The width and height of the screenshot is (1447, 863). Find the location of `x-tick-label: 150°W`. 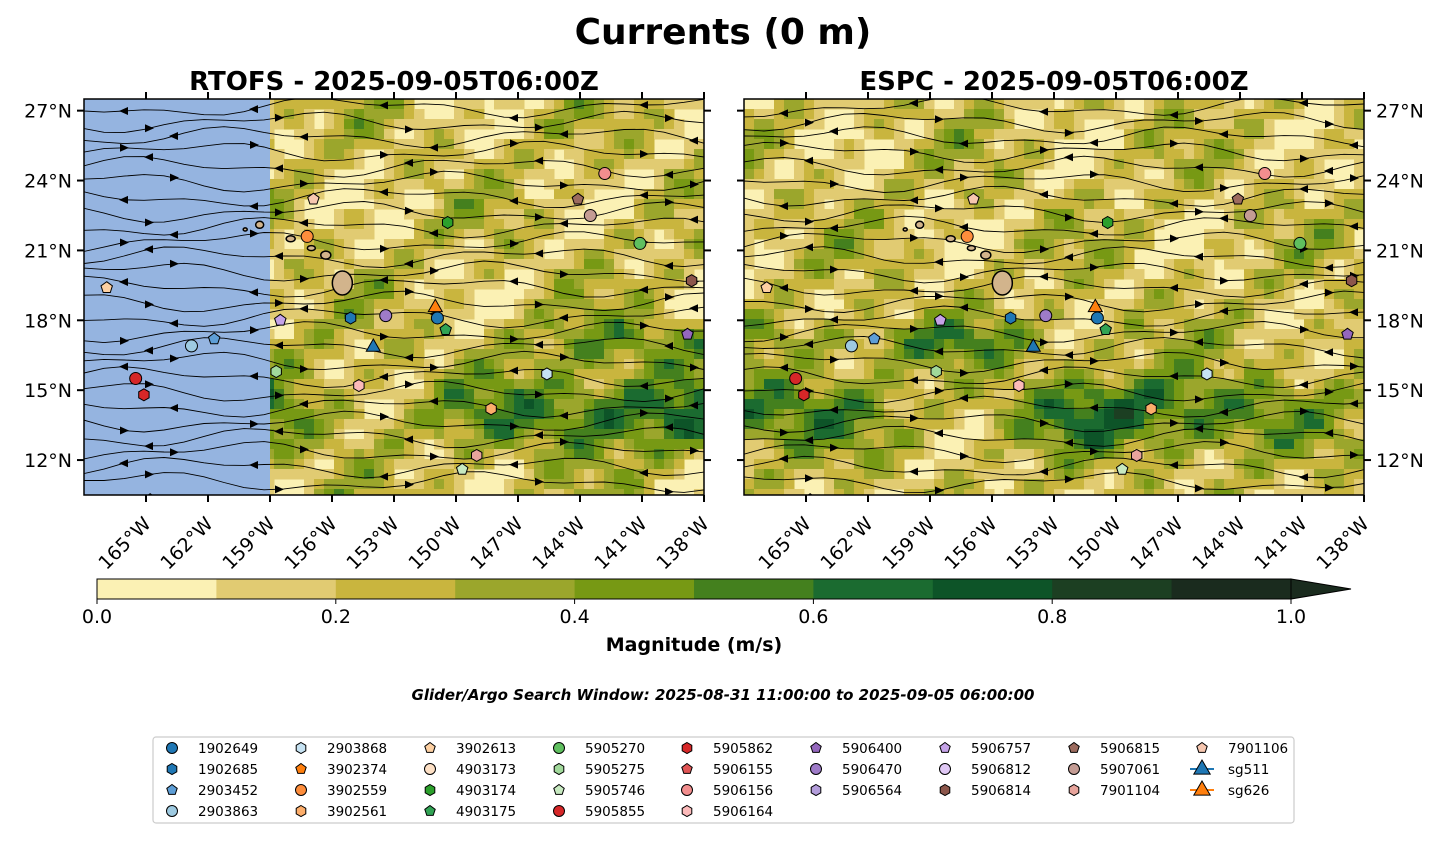

x-tick-label: 150°W is located at coordinates (1094, 543).